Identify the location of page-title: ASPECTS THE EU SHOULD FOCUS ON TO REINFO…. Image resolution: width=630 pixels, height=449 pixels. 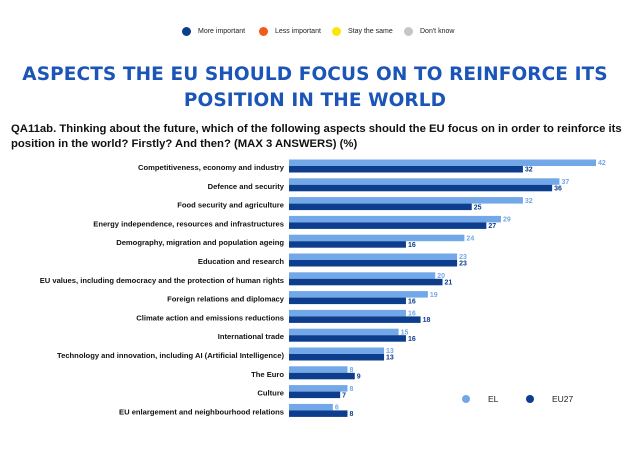
(315, 87).